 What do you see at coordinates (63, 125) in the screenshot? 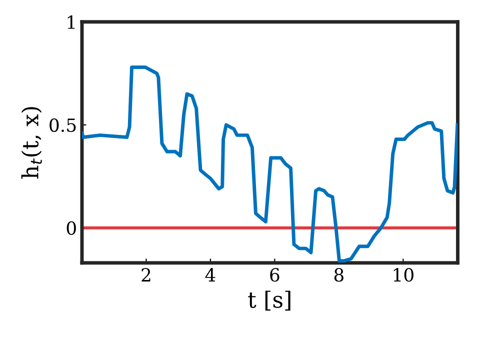
I see `y-tick-label: 0.5` at bounding box center [63, 125].